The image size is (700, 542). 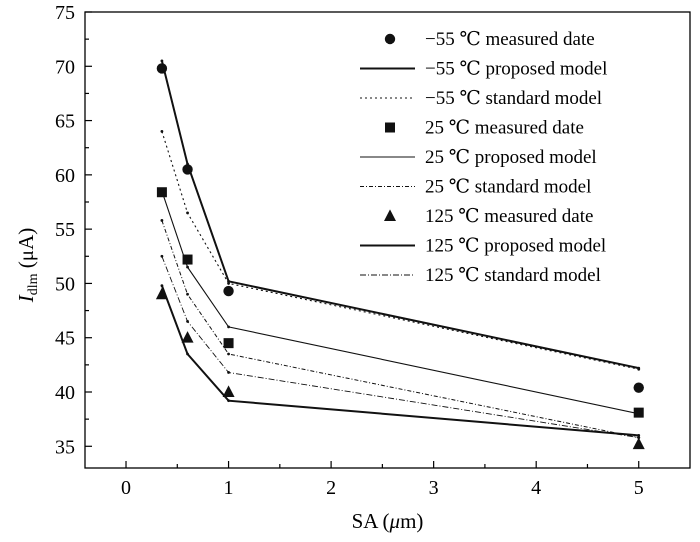 What do you see at coordinates (65, 13) in the screenshot?
I see `y-tick-label: 75` at bounding box center [65, 13].